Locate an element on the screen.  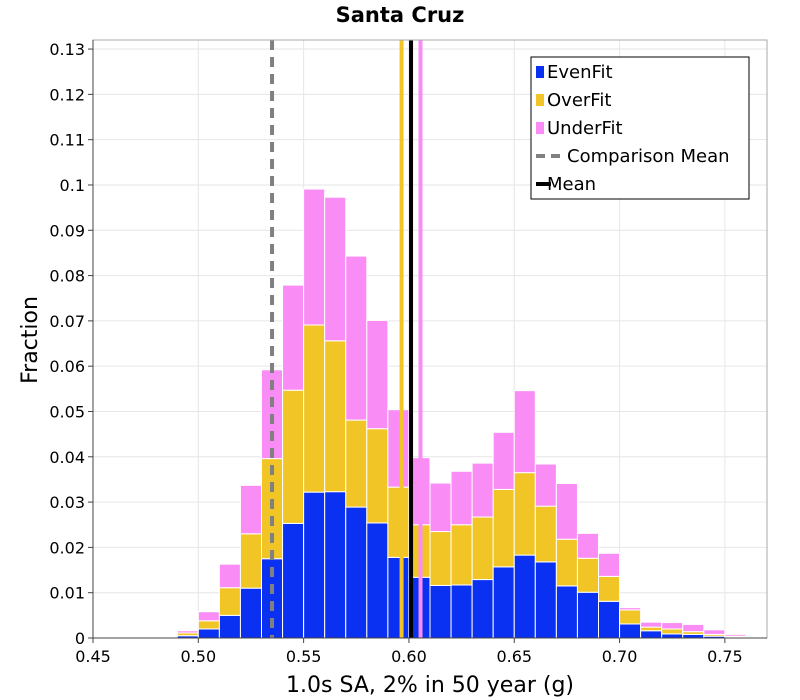
x-axis-label: 1.0s SA, 2% in 50 year (g) is located at coordinates (430, 685).